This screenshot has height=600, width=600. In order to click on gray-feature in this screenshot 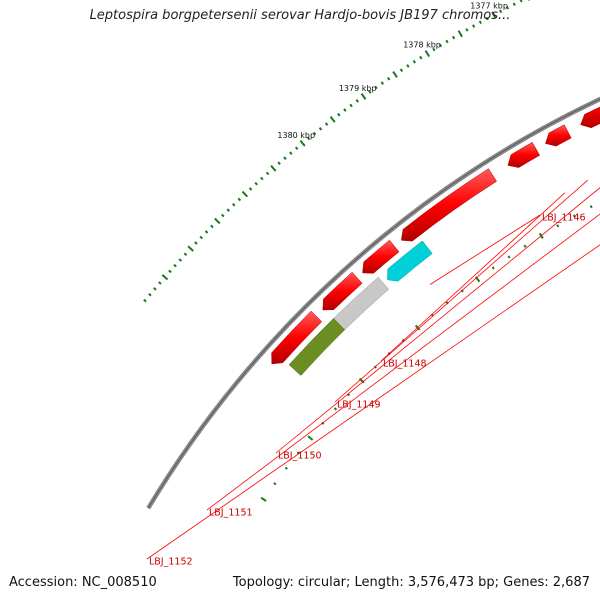, I will do `click(361, 303)`.